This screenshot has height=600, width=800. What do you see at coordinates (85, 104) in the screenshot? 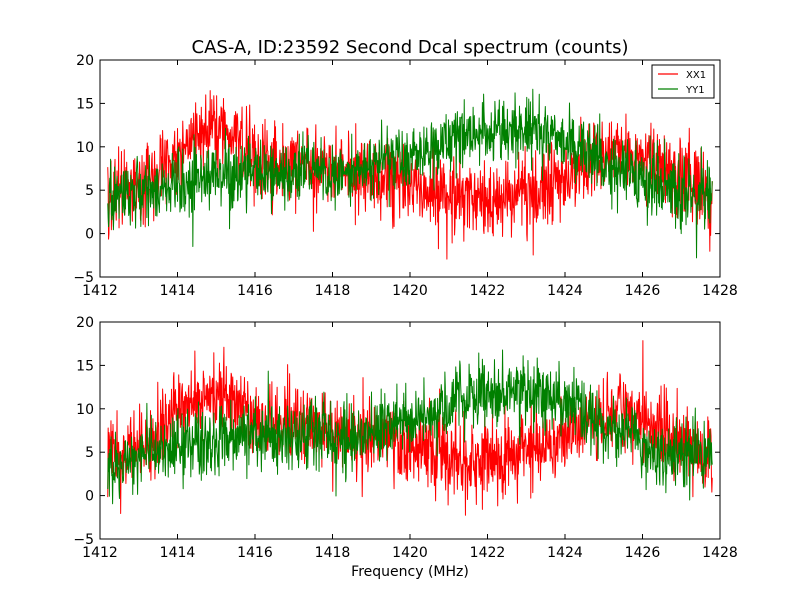
I see `top-y-tick-label: 15` at bounding box center [85, 104].